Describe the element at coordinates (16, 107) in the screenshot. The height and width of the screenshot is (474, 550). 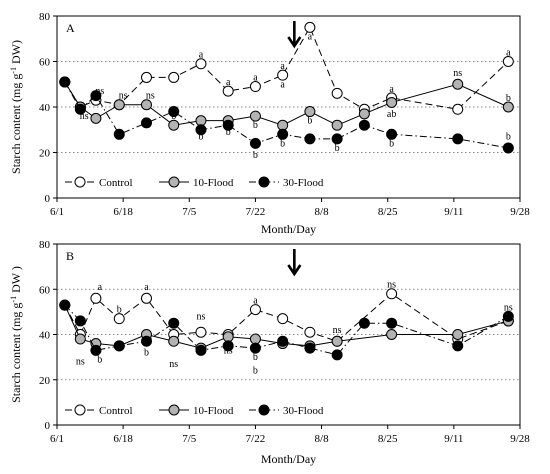
I see `y-axis-title: Starch content (mg g-1 DW)` at that location.